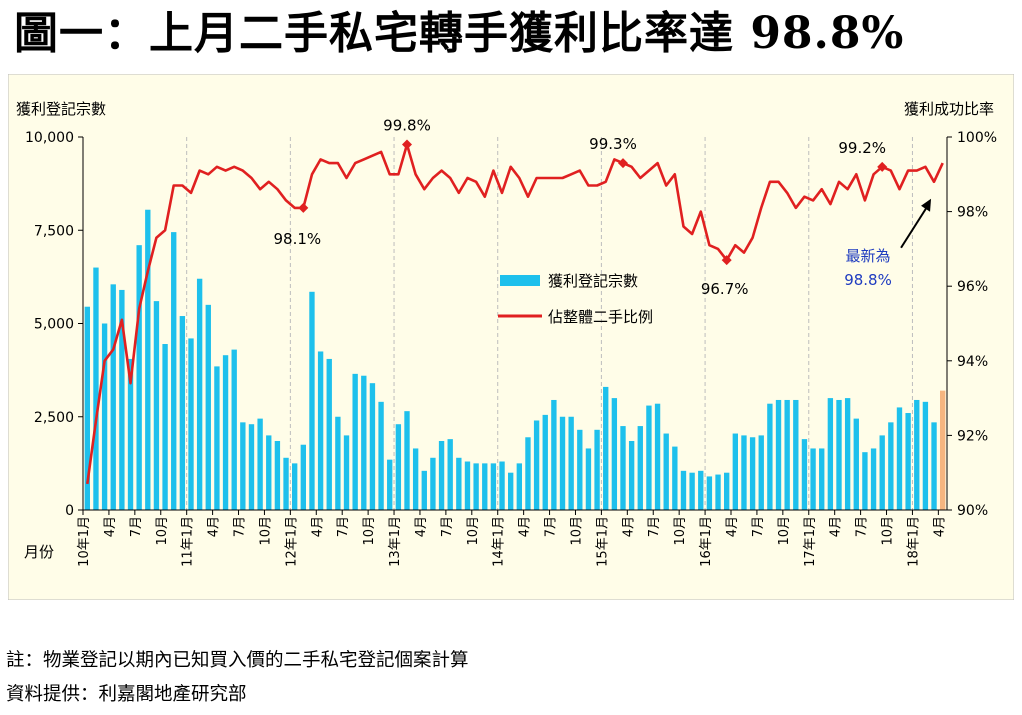  I want to click on right-tick-label: 92%, so click(972, 436).